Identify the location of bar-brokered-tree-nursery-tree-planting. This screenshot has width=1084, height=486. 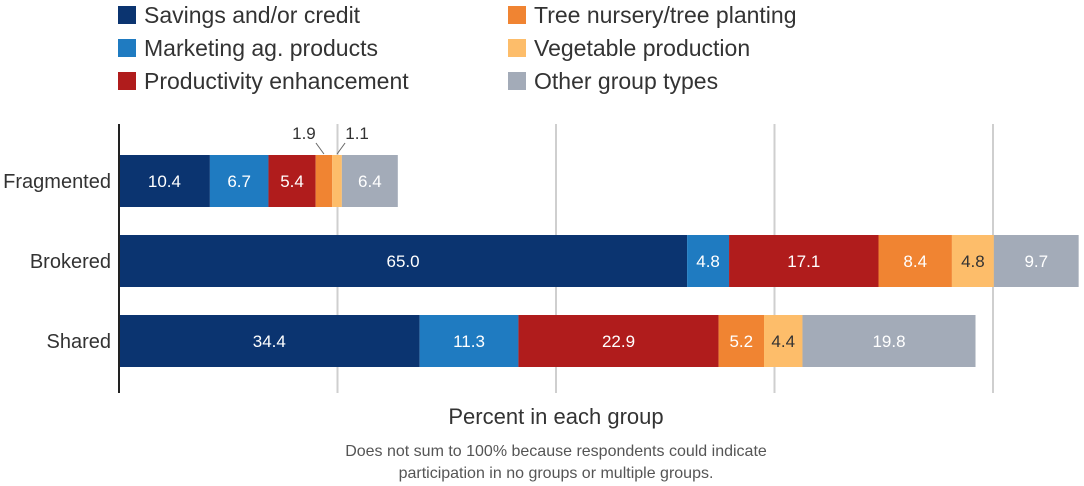
(915, 261).